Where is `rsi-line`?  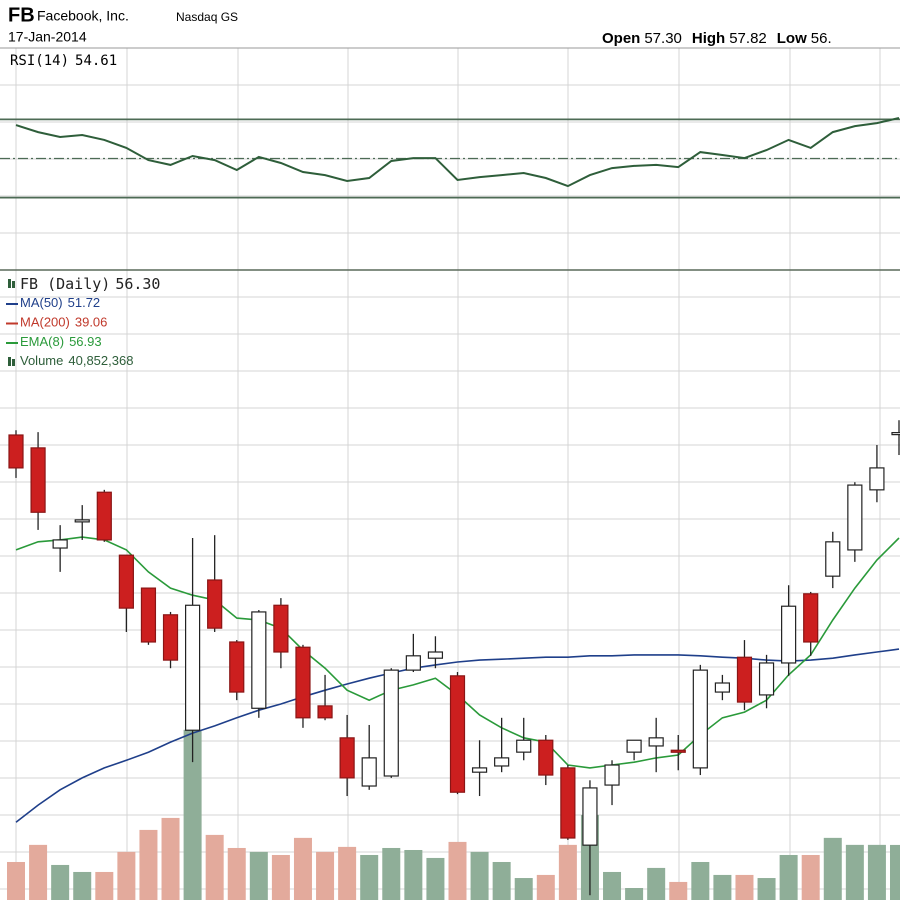 rsi-line is located at coordinates (457, 152).